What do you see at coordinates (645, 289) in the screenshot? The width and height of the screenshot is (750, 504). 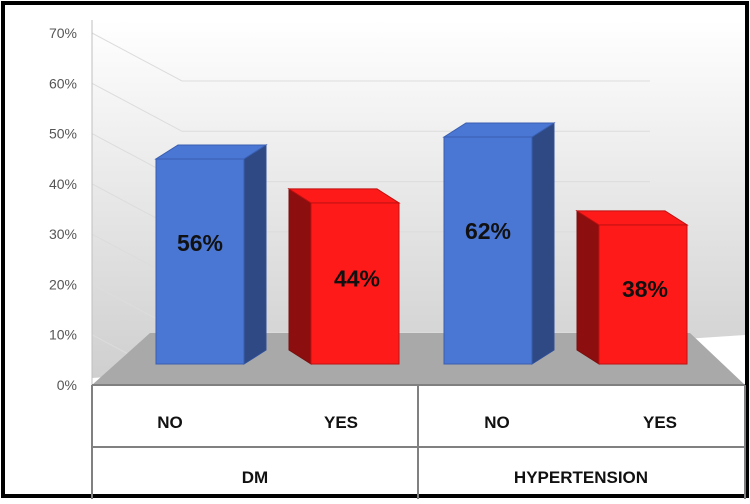 I see `data-label: 38%` at bounding box center [645, 289].